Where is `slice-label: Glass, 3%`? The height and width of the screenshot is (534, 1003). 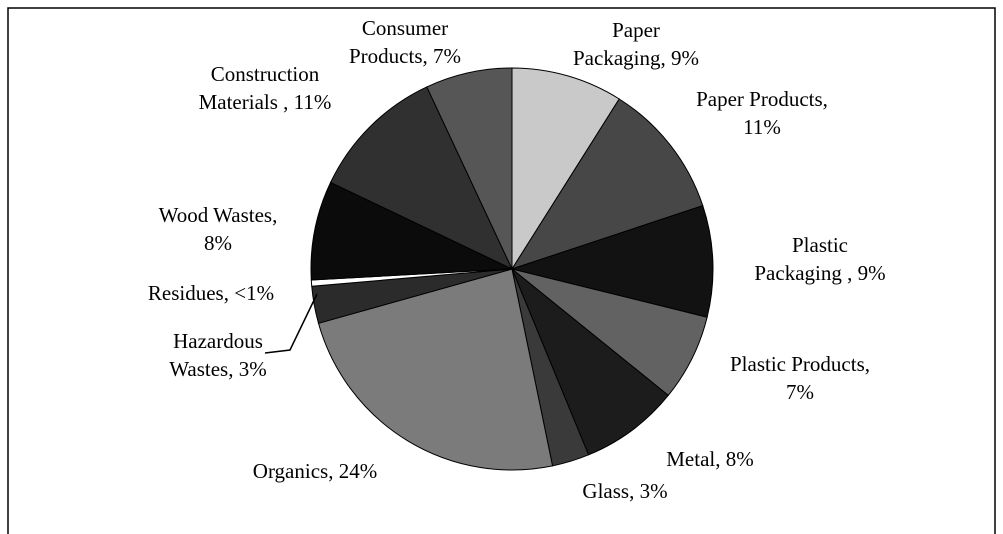 slice-label: Glass, 3% is located at coordinates (624, 491).